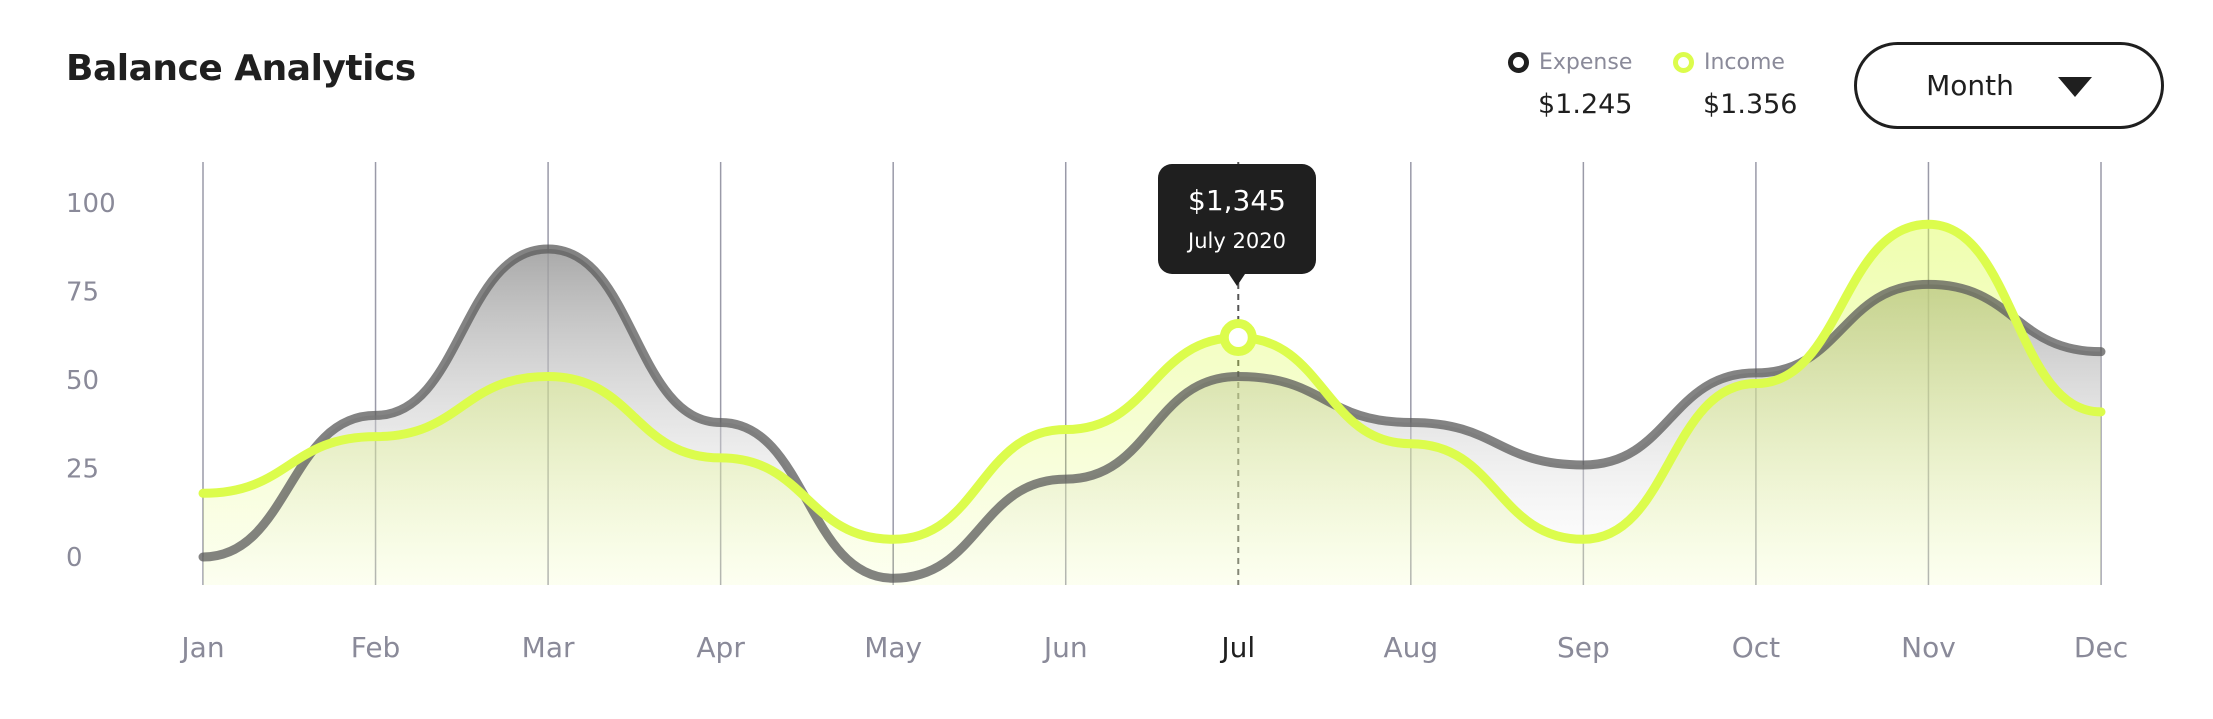 This screenshot has height=719, width=2213. Describe the element at coordinates (82, 381) in the screenshot. I see `y-tick-label: 50` at that location.